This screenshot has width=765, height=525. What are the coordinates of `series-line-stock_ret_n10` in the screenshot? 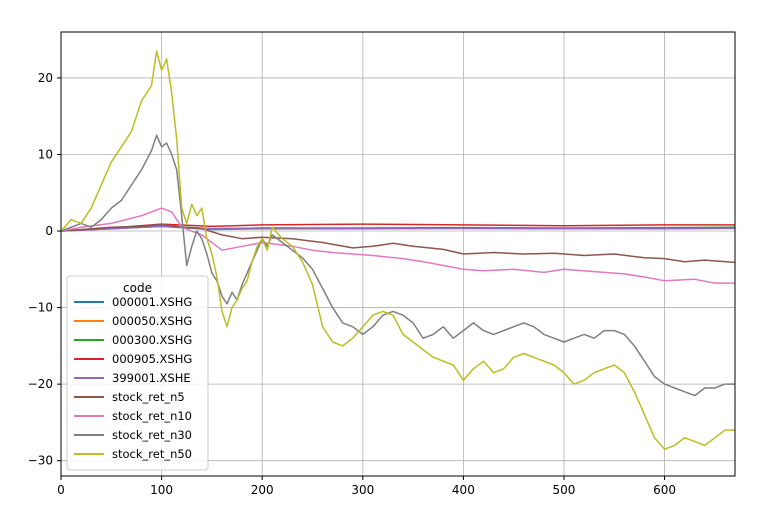 It's located at (397, 245).